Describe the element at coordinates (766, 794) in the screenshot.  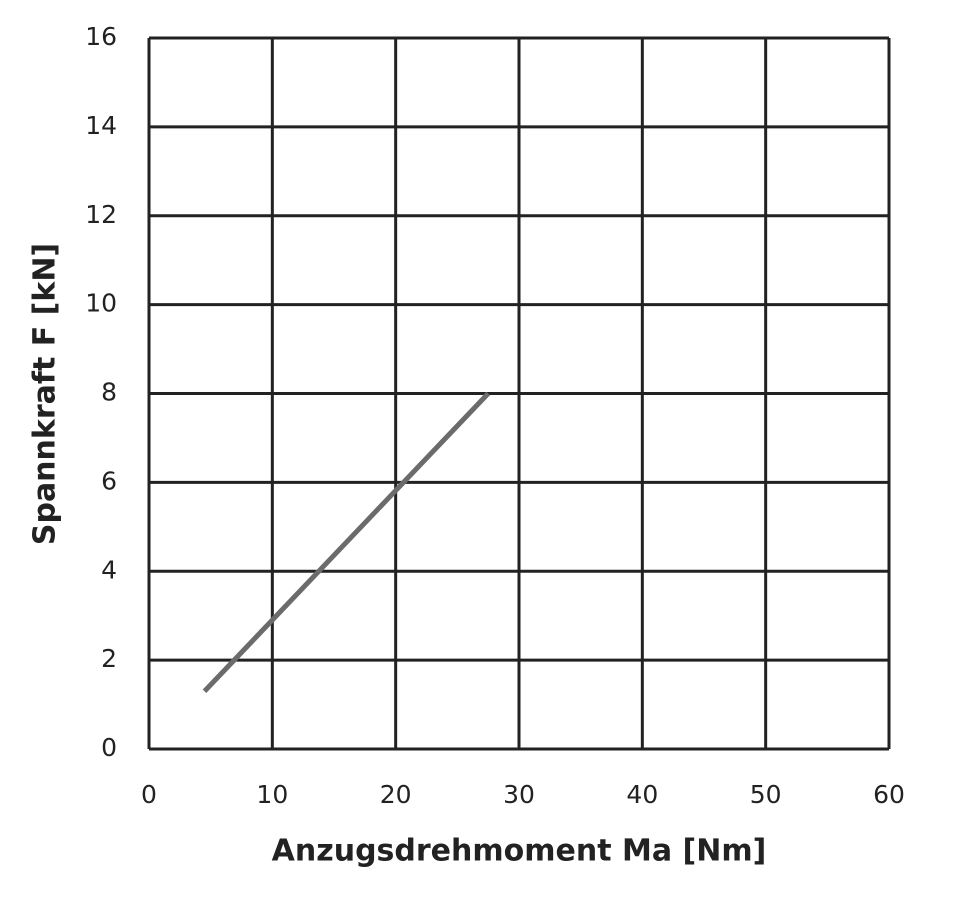
I see `x-tick-label: 50` at that location.